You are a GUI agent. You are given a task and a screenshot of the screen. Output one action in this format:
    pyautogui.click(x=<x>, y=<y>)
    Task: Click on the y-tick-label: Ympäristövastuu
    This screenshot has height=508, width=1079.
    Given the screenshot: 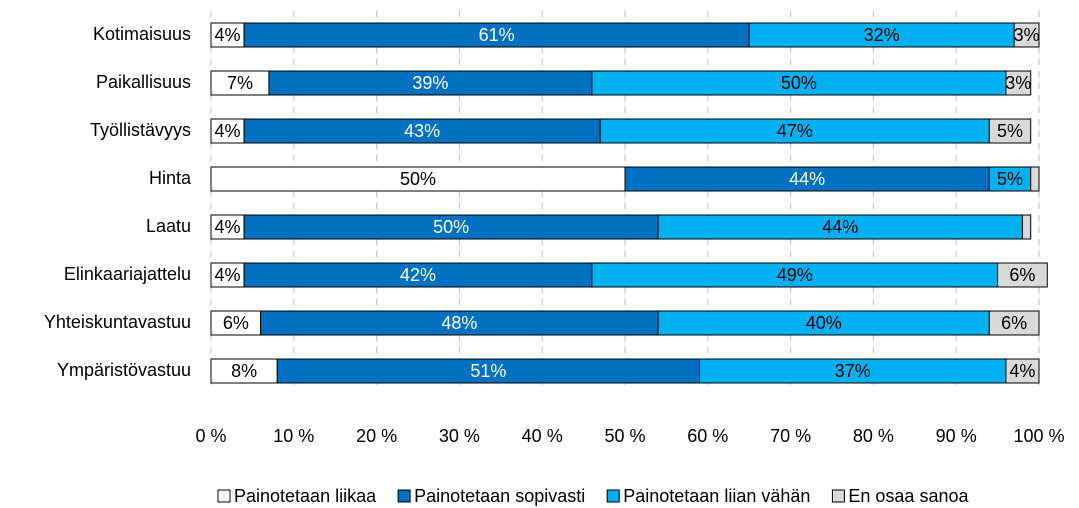 What is the action you would take?
    pyautogui.click(x=124, y=370)
    